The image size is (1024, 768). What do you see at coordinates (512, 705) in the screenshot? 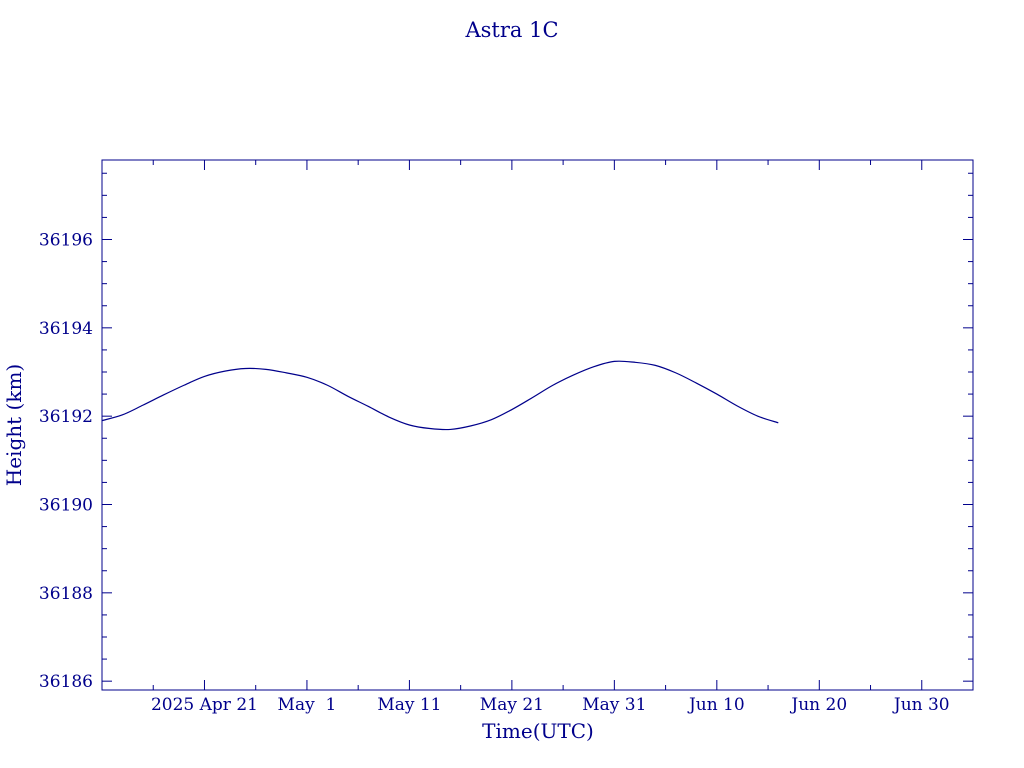
I see `x-tick-label: May 21` at bounding box center [512, 705].